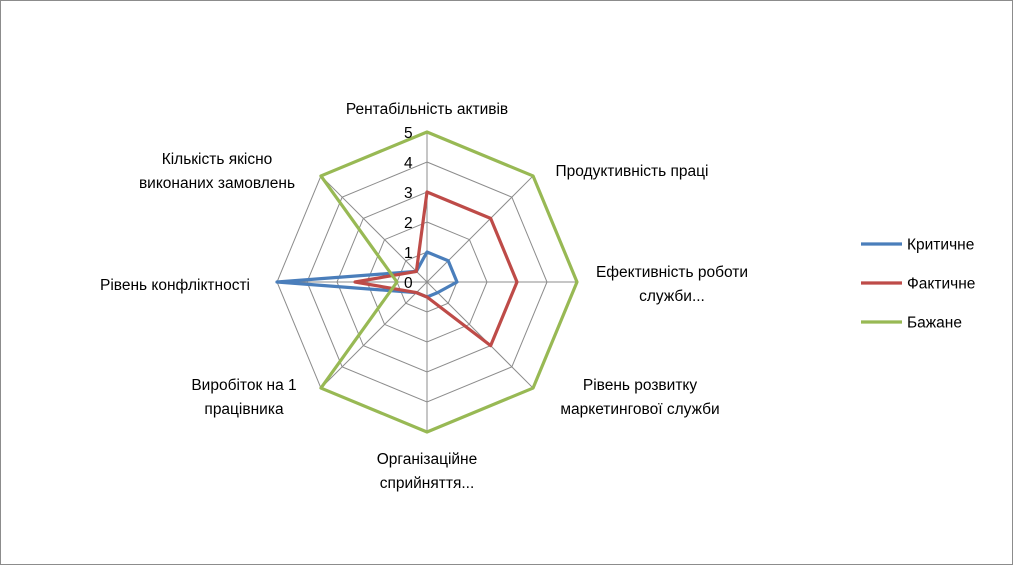 This screenshot has height=565, width=1013. What do you see at coordinates (940, 245) in the screenshot?
I see `legend-entry: Критичне` at bounding box center [940, 245].